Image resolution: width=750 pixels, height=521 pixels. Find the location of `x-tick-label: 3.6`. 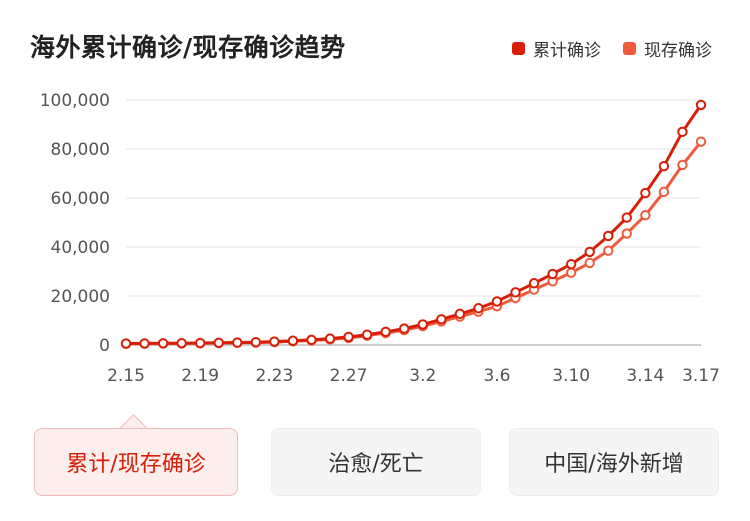

x-tick-label: 3.6 is located at coordinates (496, 376).